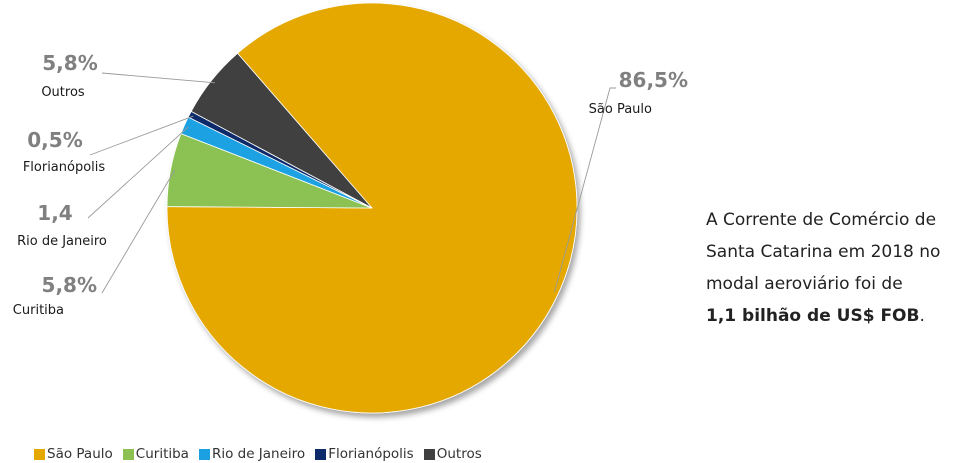 The width and height of the screenshot is (967, 463). Describe the element at coordinates (620, 109) in the screenshot. I see `slice-name-label: São Paulo` at that location.